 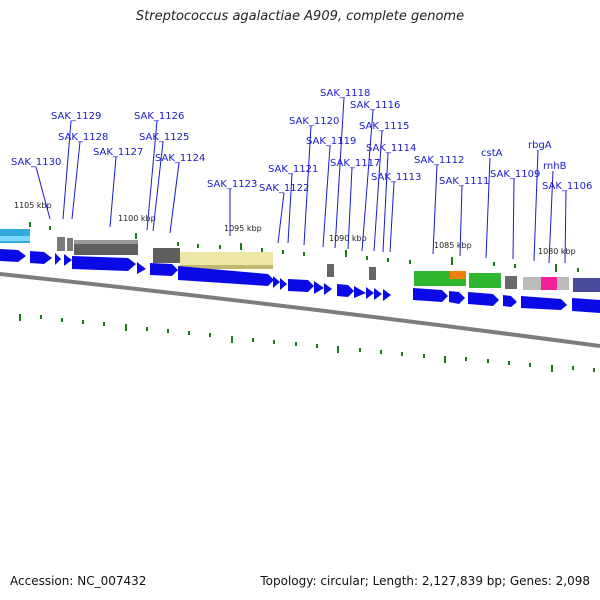 I want to click on gene-label-sak-1114: SAK_1114, so click(x=391, y=148).